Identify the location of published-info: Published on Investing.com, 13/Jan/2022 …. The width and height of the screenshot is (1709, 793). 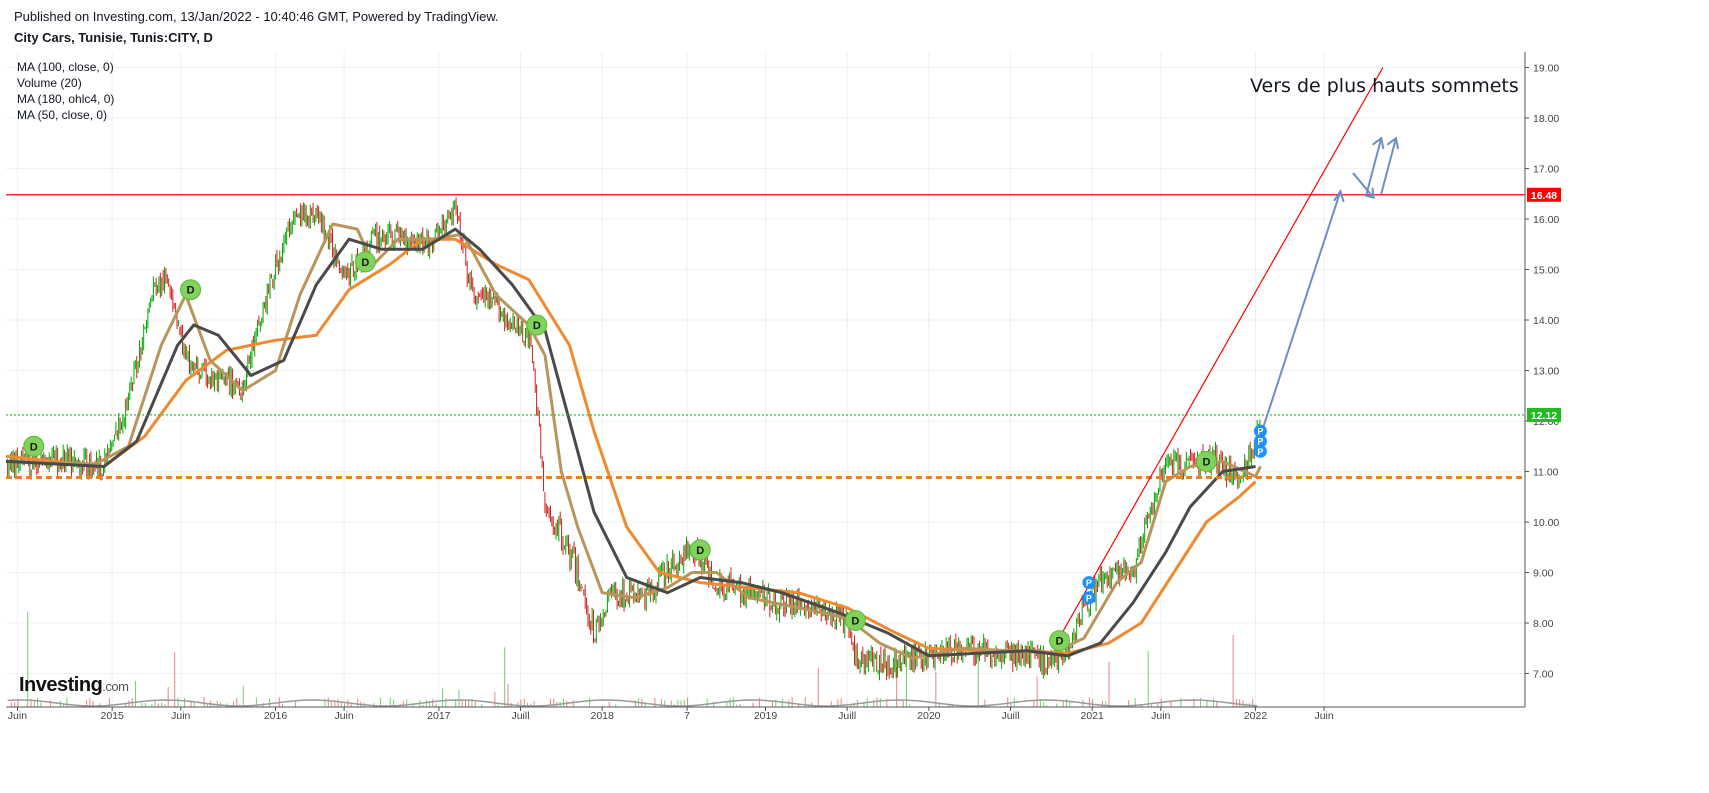
(256, 16).